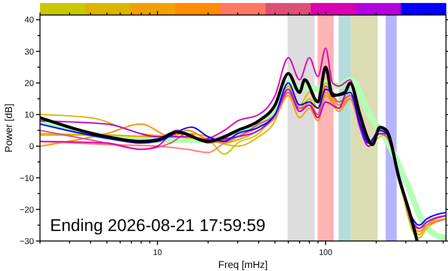  I want to click on y-tick-label: −30, so click(27, 241).